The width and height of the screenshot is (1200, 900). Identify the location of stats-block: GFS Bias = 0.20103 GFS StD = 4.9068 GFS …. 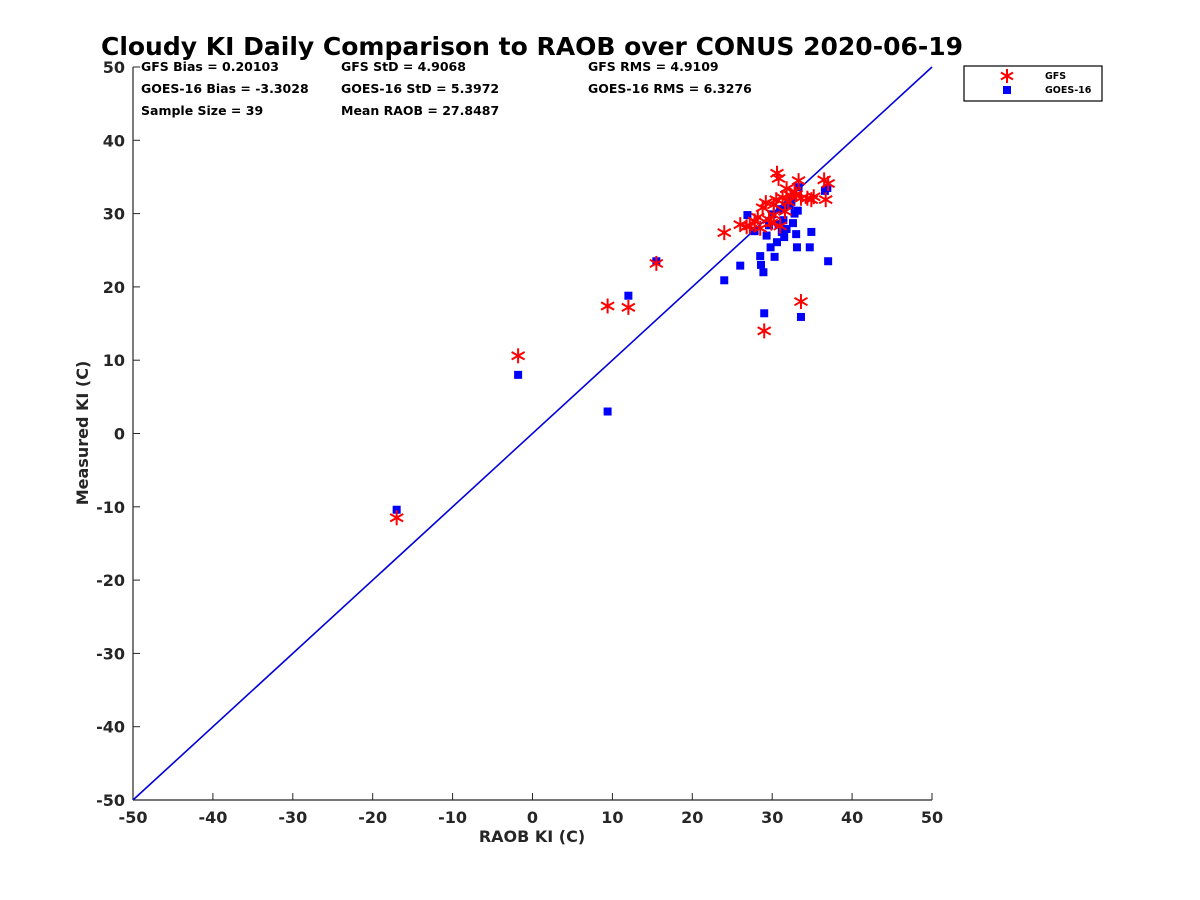
(446, 88).